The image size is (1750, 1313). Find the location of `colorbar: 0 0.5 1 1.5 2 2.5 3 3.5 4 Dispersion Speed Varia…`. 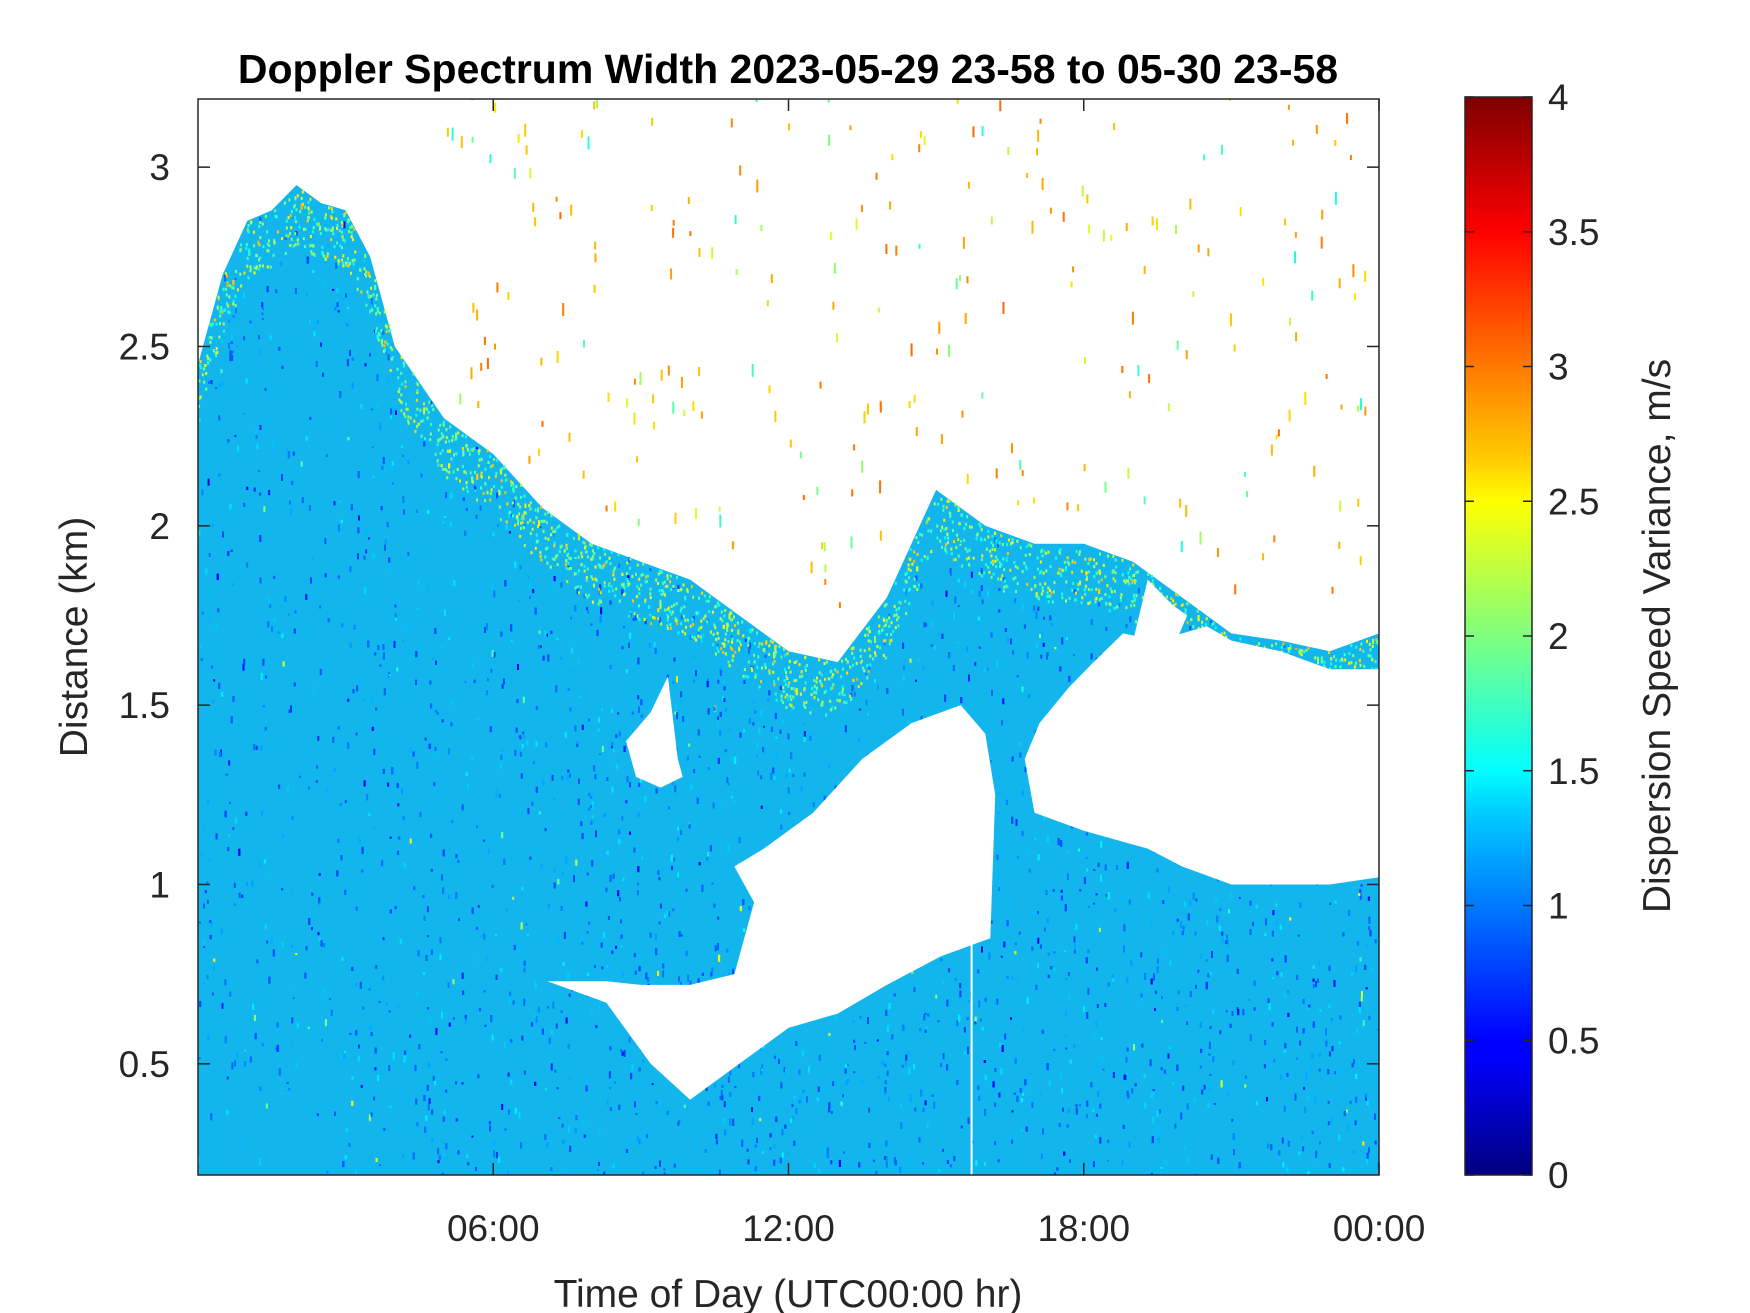

colorbar: 0 0.5 1 1.5 2 2.5 3 3.5 4 Dispersion Speed Varia… is located at coordinates (1571, 636).